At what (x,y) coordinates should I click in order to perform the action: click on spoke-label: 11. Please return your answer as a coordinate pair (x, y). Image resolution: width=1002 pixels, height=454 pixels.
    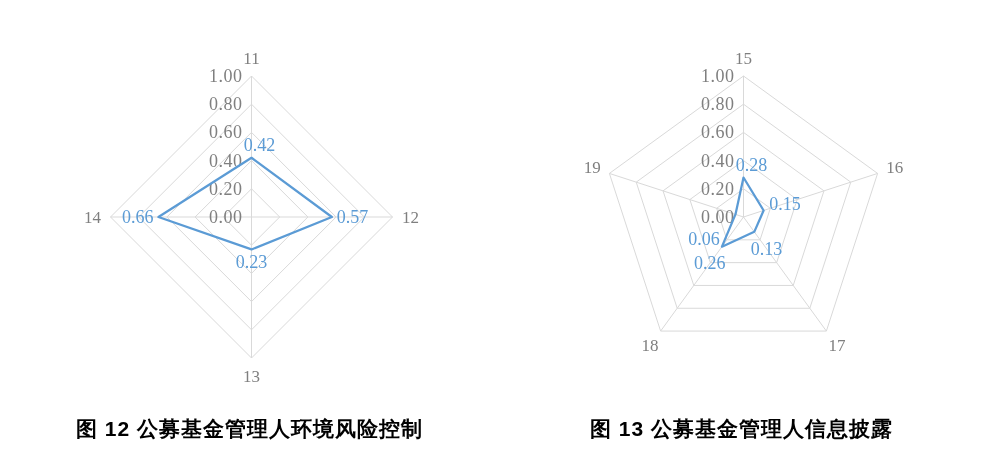
    Looking at the image, I should click on (251, 58).